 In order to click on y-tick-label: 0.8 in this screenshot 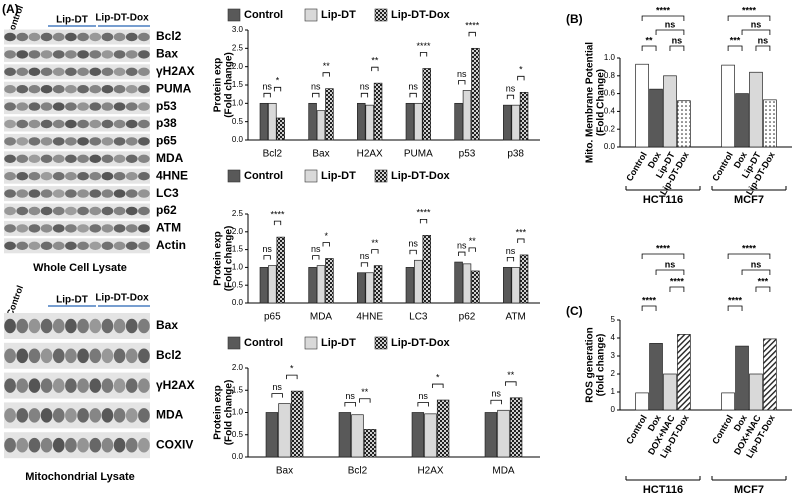, I will do `click(610, 75)`.